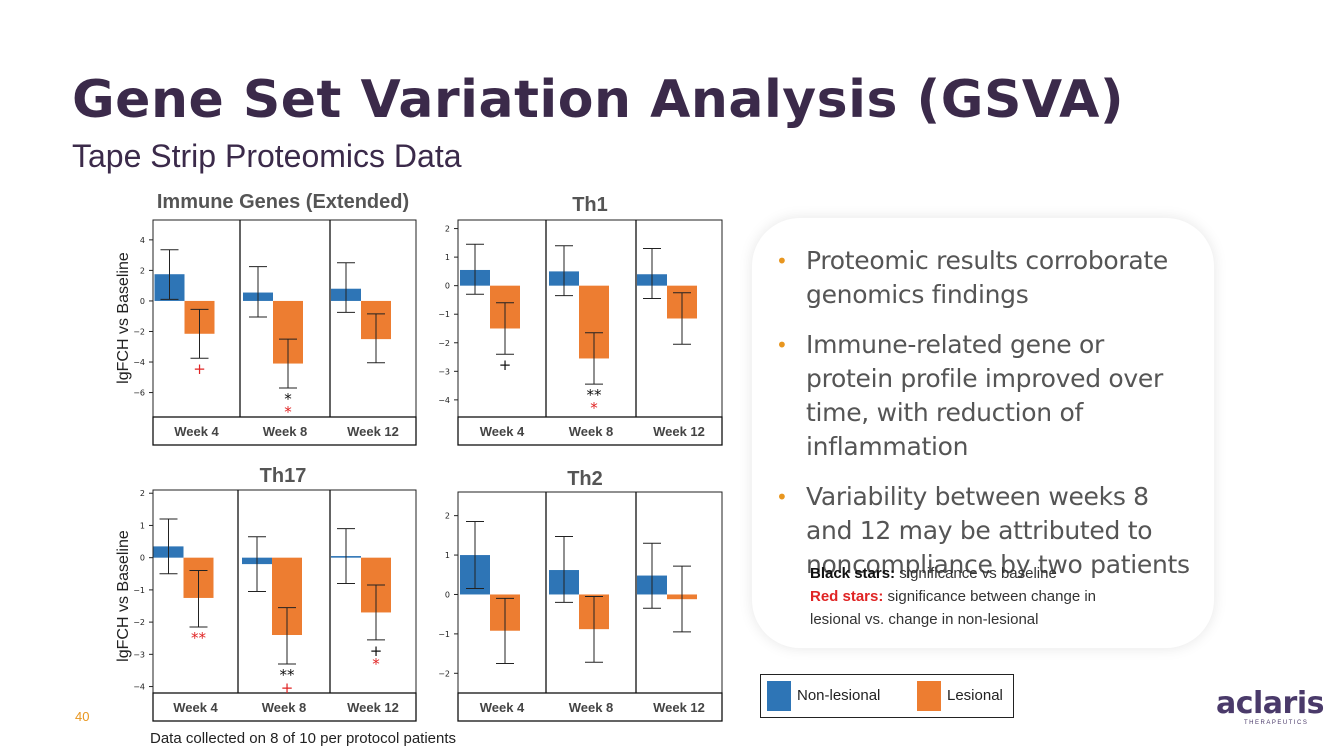 The image size is (1333, 749). Describe the element at coordinates (839, 695) in the screenshot. I see `legend-label-non-lesional: Non-lesional` at that location.